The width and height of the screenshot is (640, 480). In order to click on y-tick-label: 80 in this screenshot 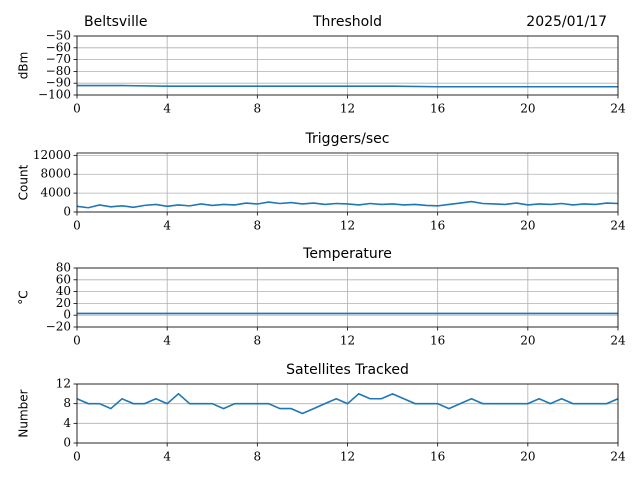, I will do `click(63, 268)`.